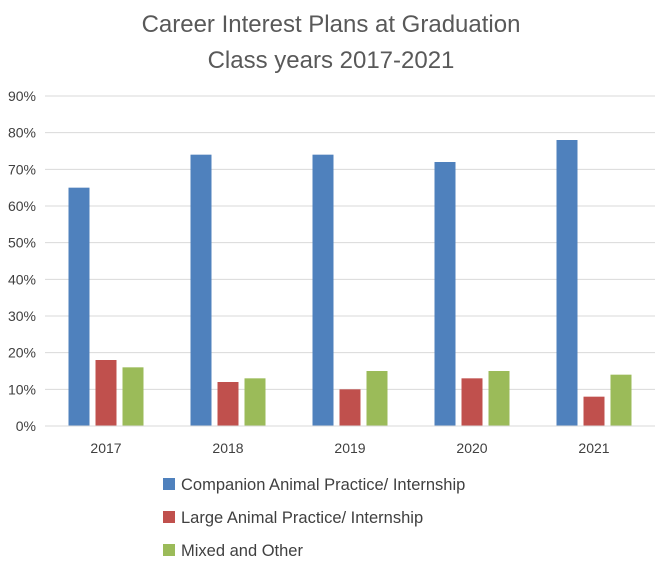 The image size is (658, 570). I want to click on y-tick-label: 30%, so click(22, 316).